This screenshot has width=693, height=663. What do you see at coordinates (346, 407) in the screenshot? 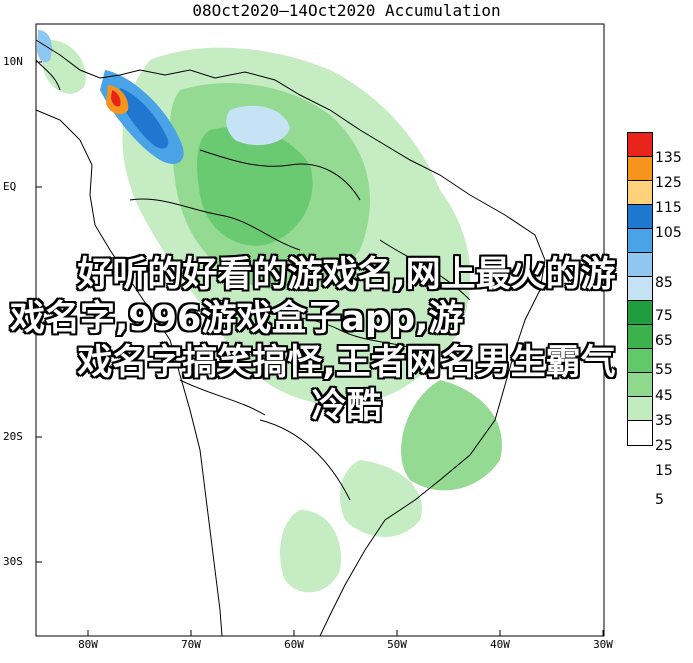
I see `overlay-line-4: 冷酷` at bounding box center [346, 407].